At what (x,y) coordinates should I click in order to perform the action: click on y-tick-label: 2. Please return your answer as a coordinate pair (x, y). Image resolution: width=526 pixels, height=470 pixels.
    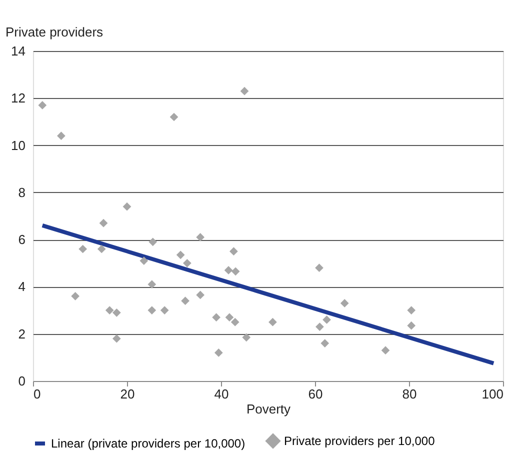
    Looking at the image, I should click on (22, 334).